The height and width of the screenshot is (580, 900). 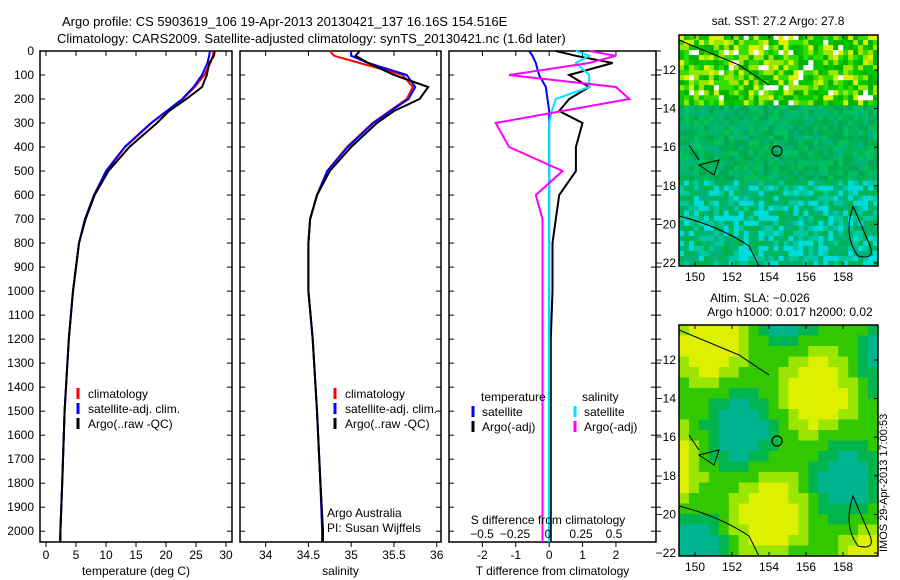 I want to click on x-tick-label: 5, so click(x=76, y=555).